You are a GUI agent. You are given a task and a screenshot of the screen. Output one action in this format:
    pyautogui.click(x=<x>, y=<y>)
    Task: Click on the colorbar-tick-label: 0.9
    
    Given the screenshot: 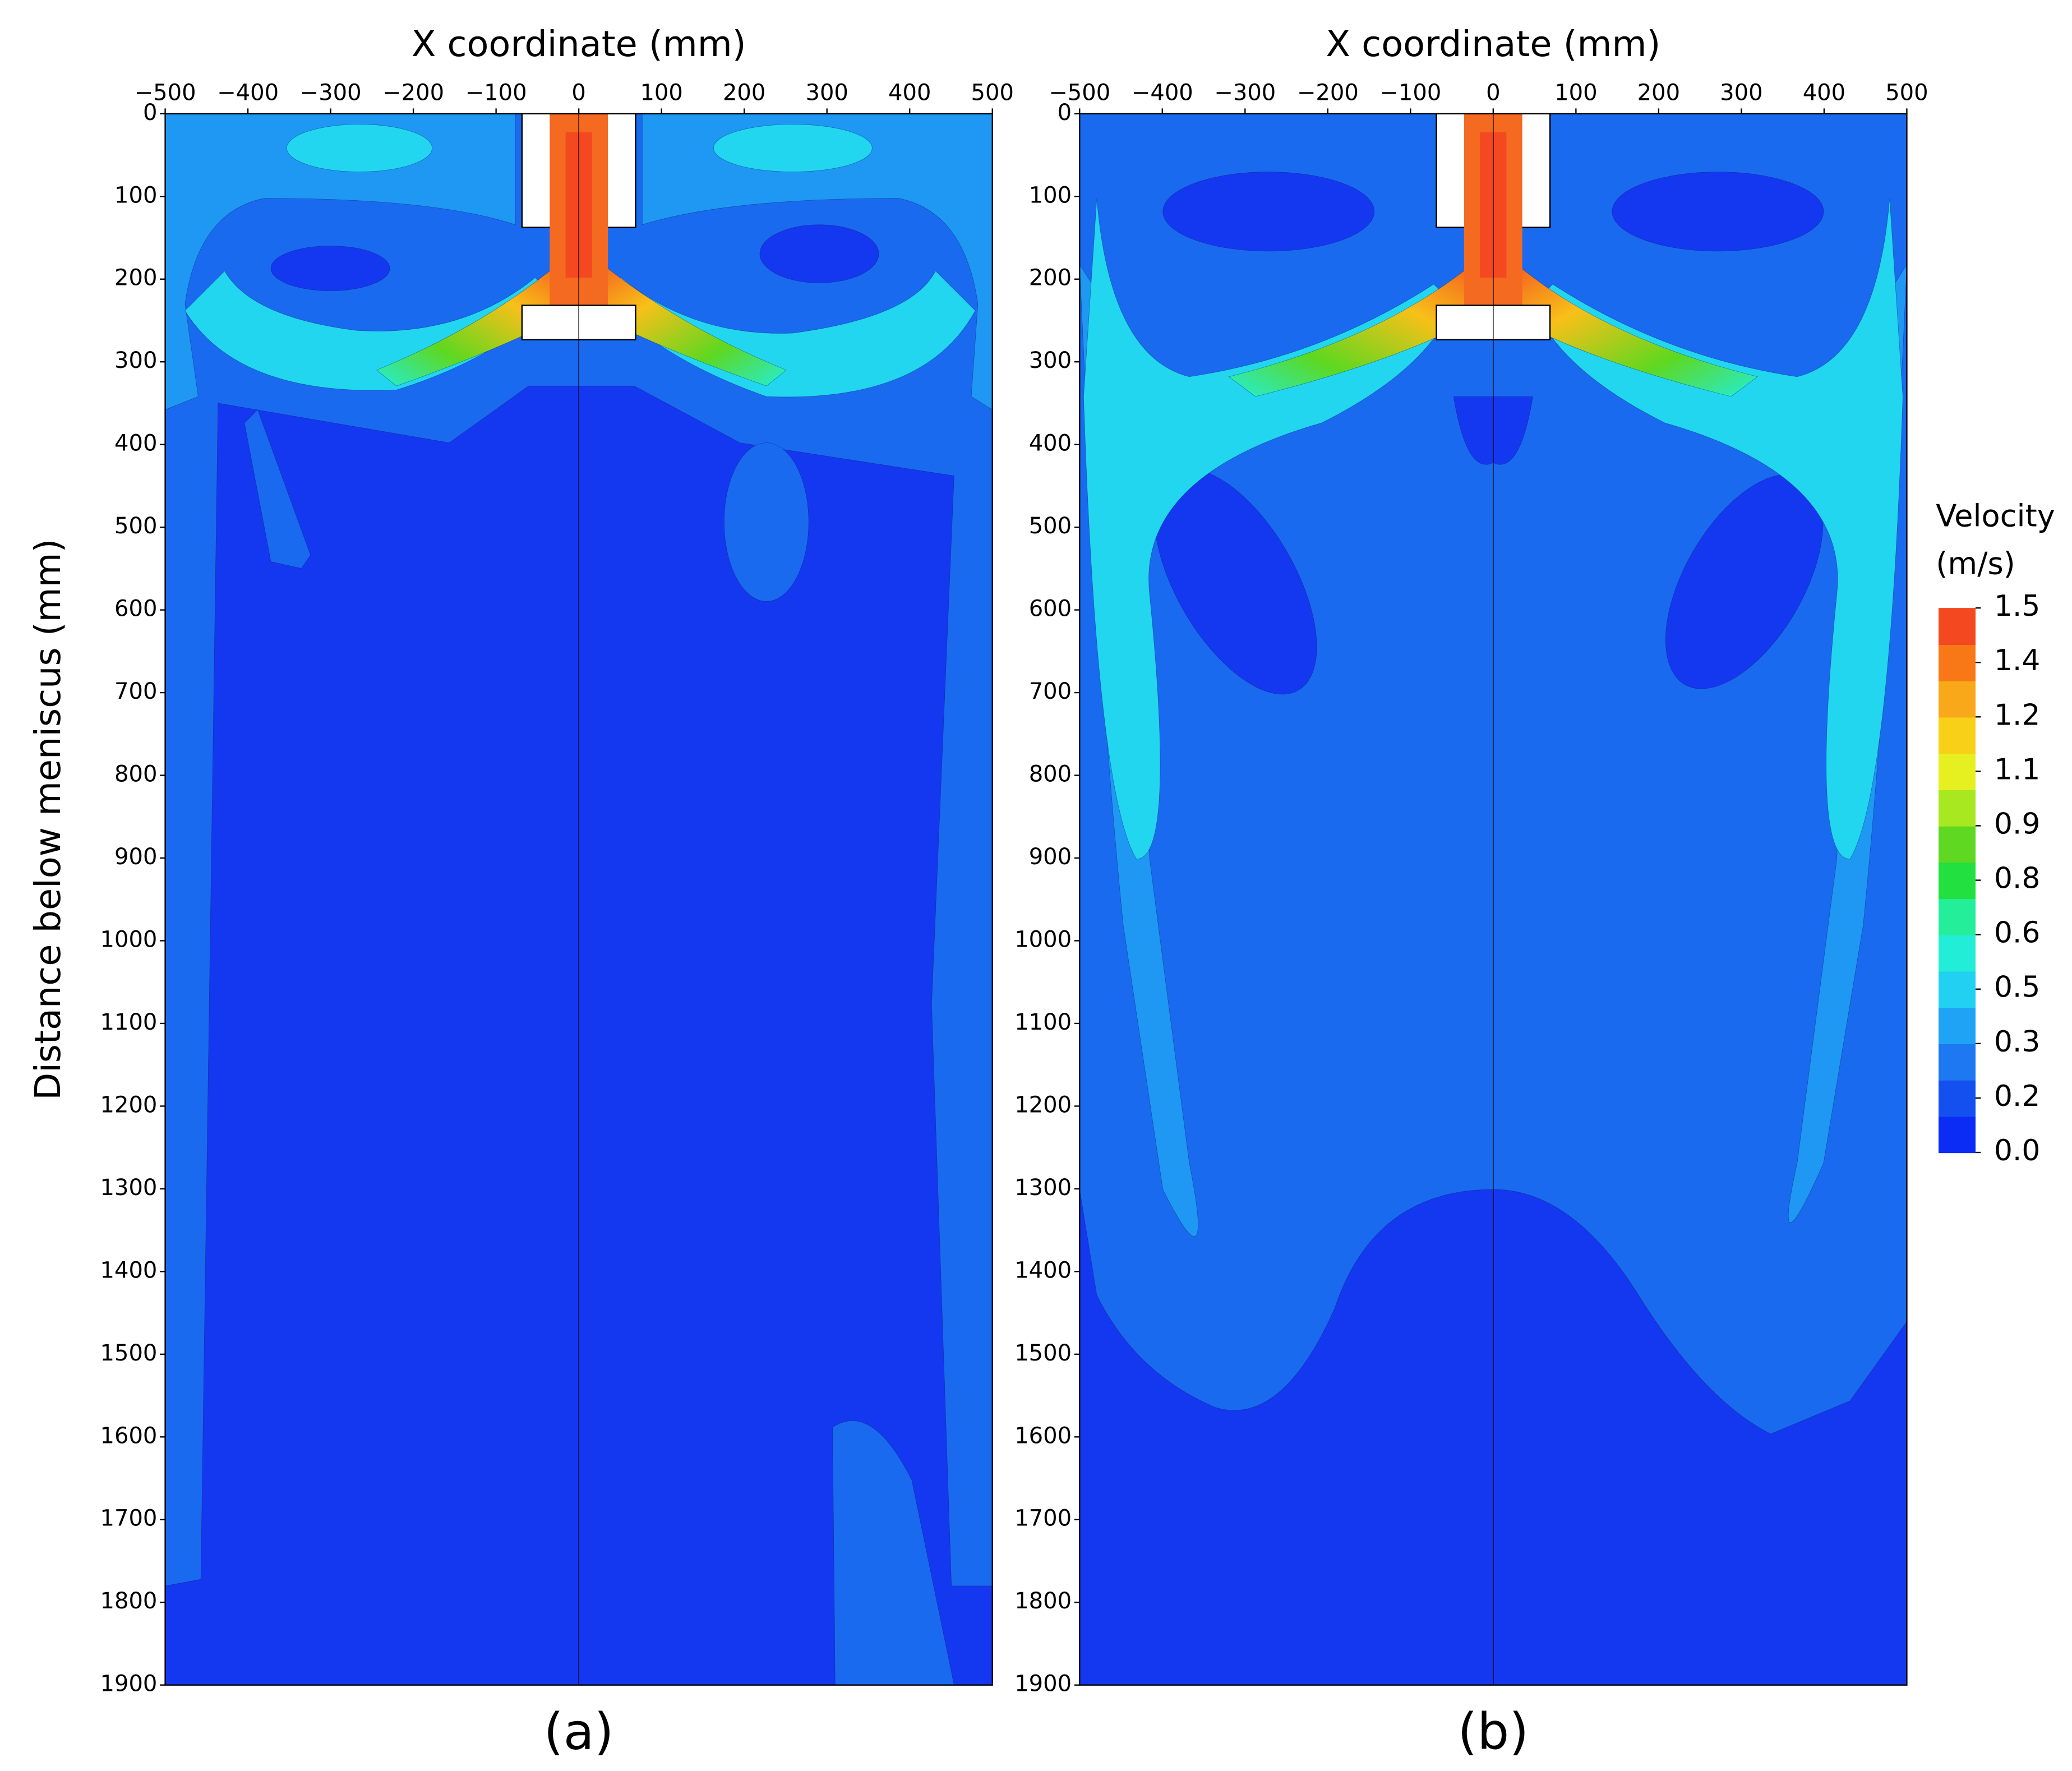 What is the action you would take?
    pyautogui.click(x=2017, y=824)
    